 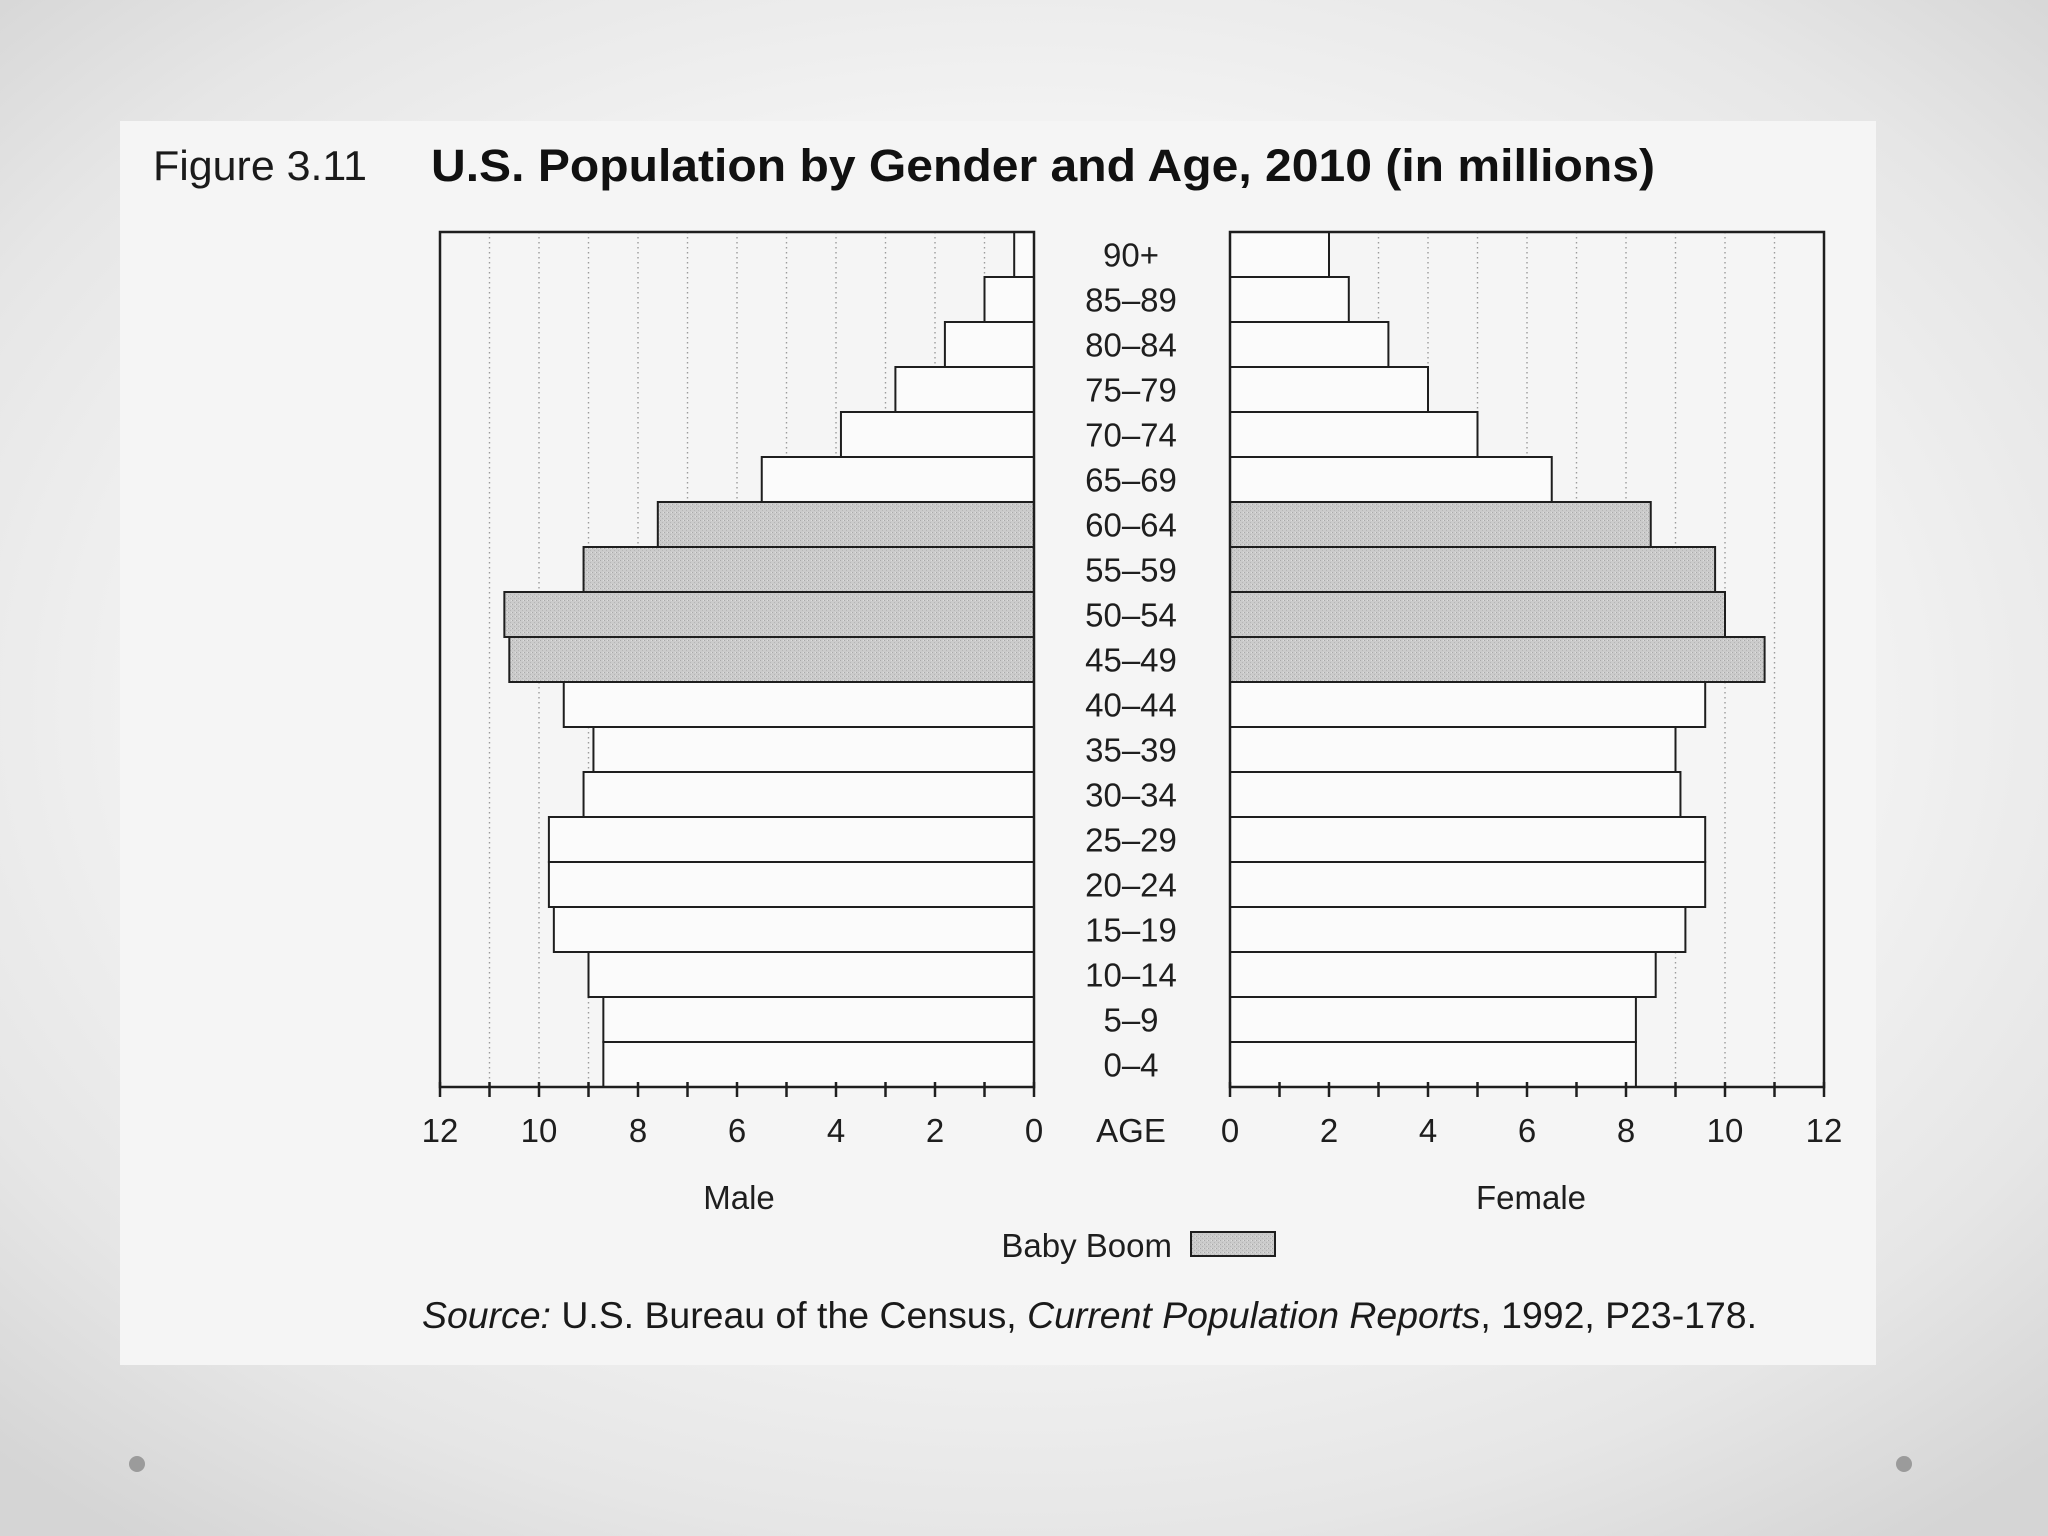 I want to click on age-label-70-74: 70–74, so click(x=1131, y=435).